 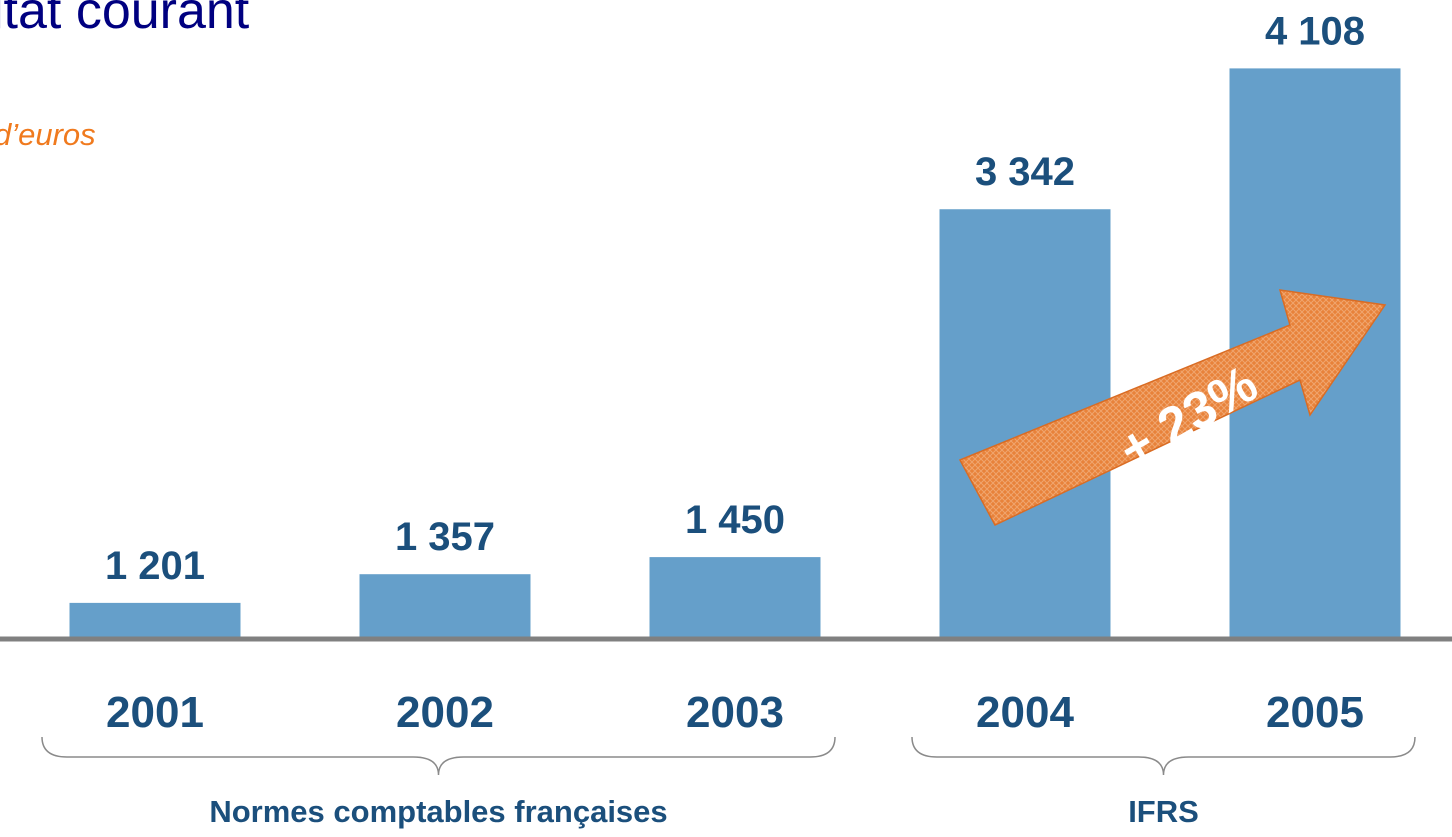 What do you see at coordinates (445, 712) in the screenshot?
I see `x-tick-label: 2002` at bounding box center [445, 712].